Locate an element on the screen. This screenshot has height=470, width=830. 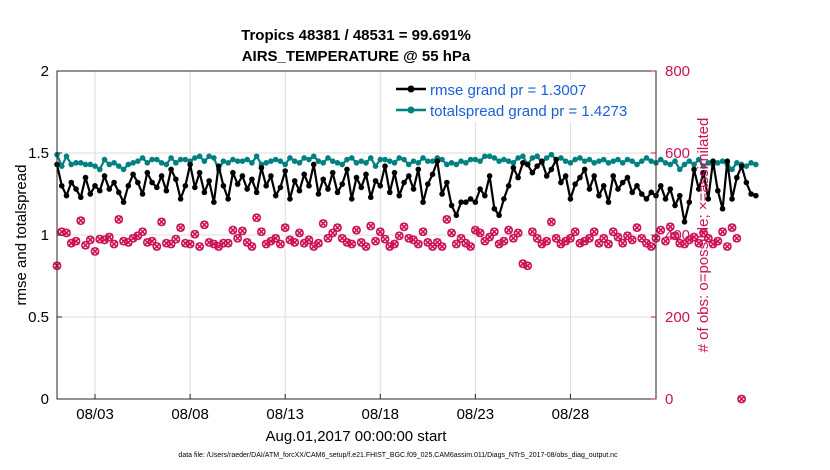
right-tick-label: 400 is located at coordinates (677, 235).